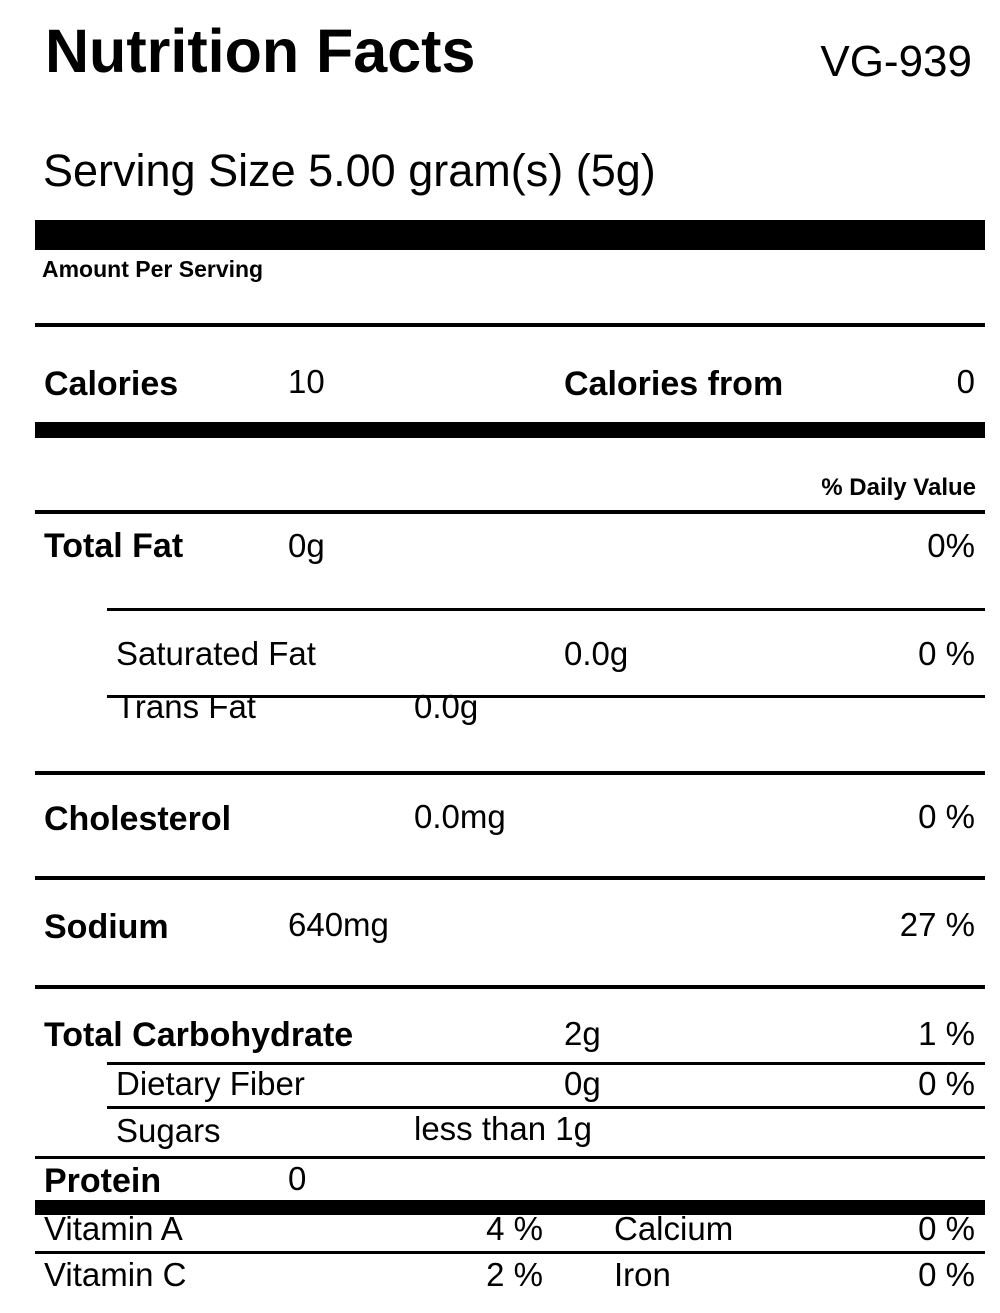 Image resolution: width=1000 pixels, height=1313 pixels. I want to click on calories-value: 10, so click(306, 381).